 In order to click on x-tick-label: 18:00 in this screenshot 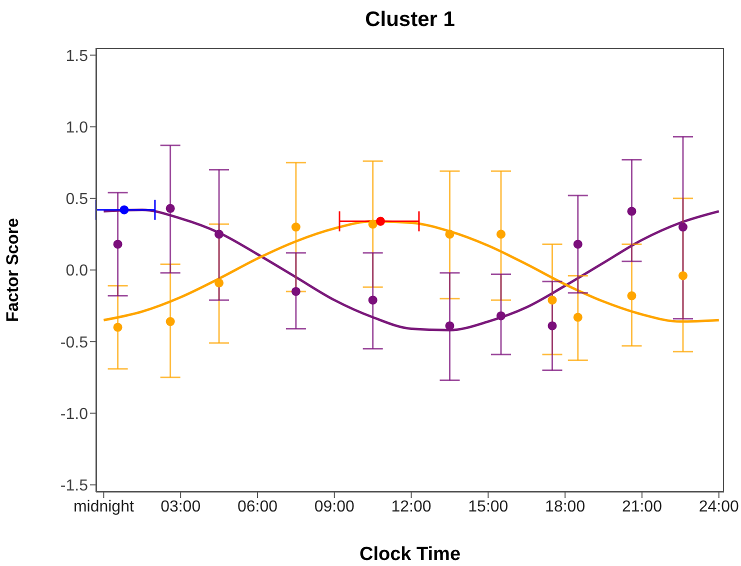, I will do `click(565, 507)`.